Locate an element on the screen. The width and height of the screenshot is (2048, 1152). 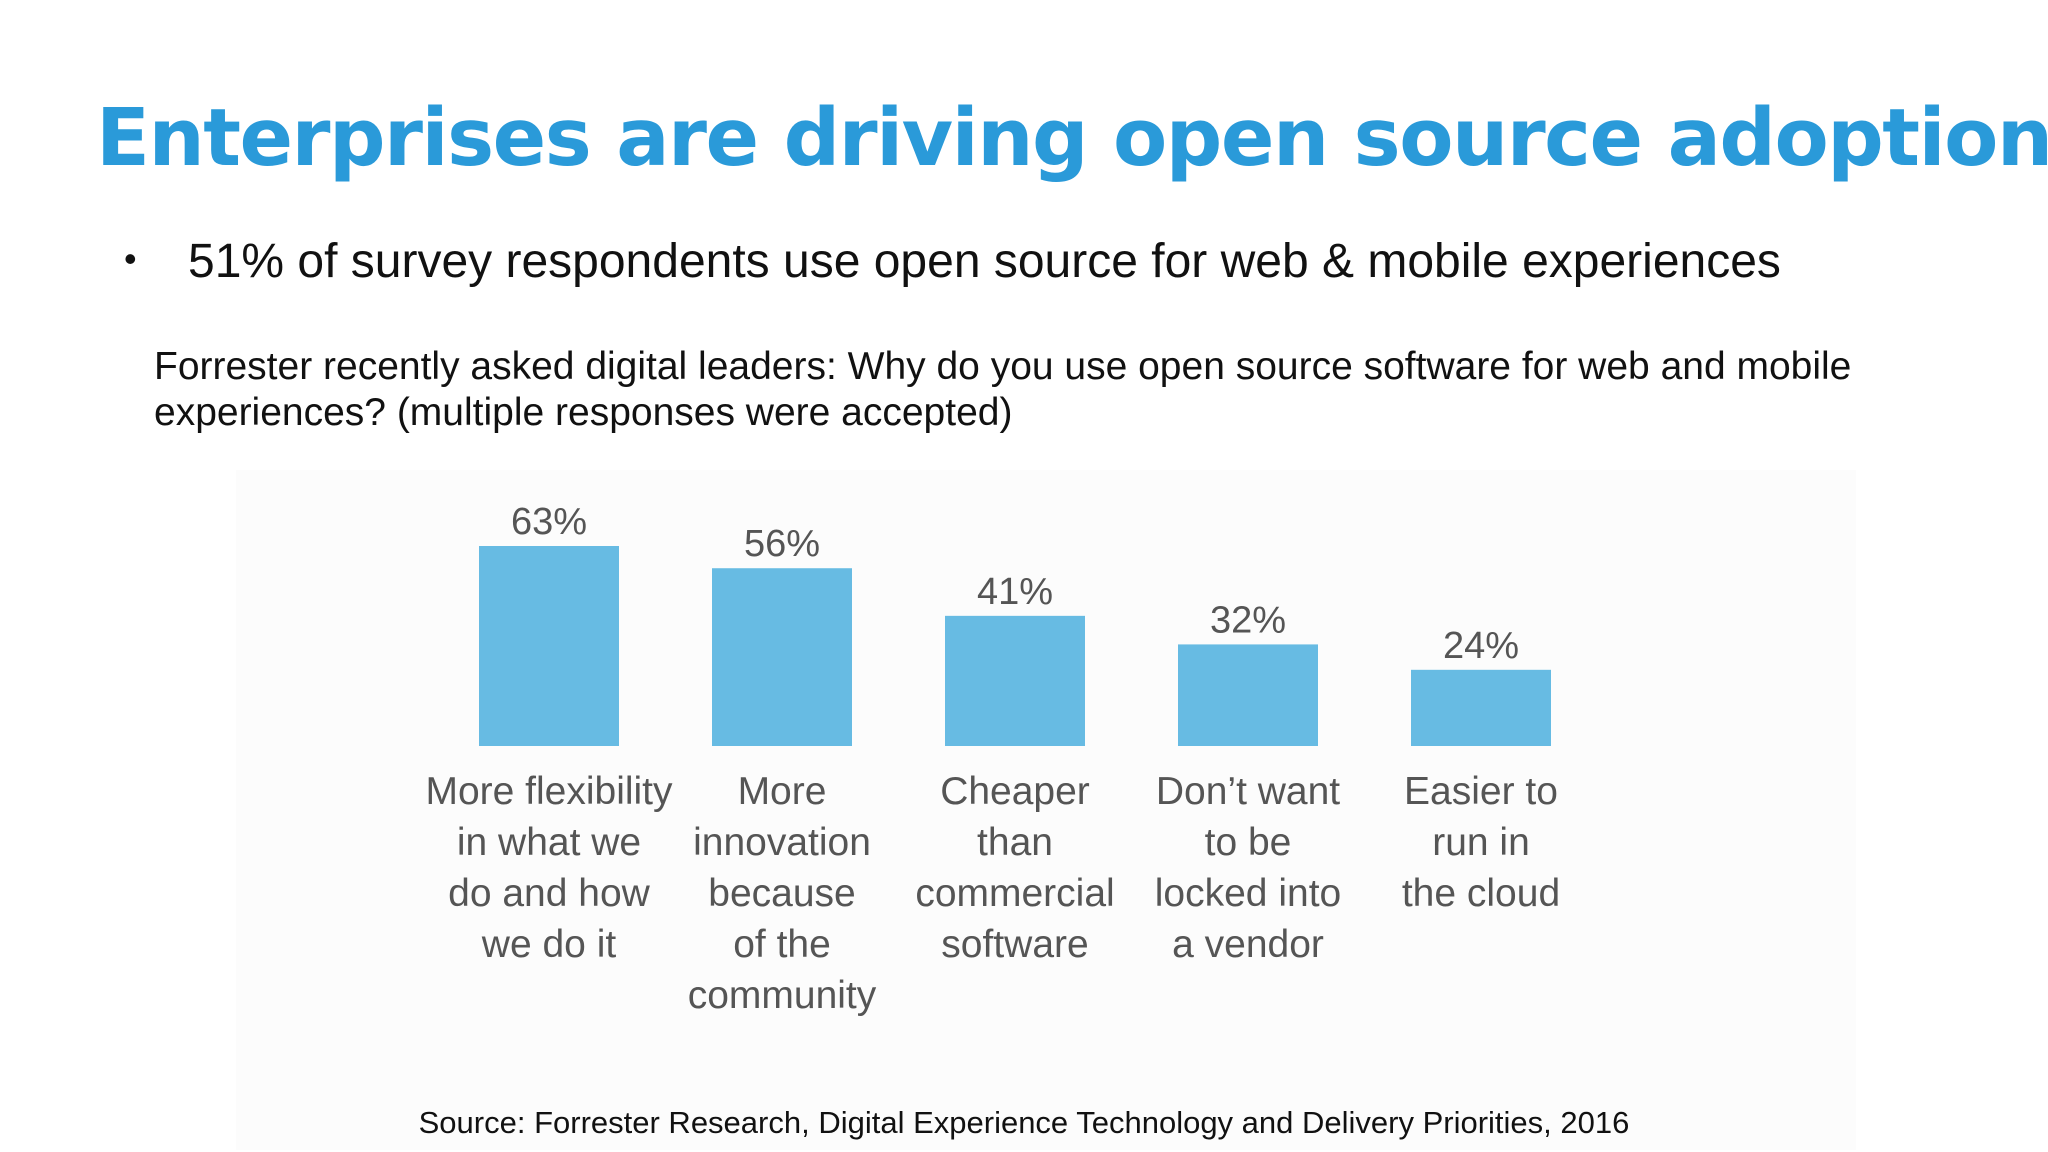
category-label-5: Easier to run in the cloud is located at coordinates (1481, 842).